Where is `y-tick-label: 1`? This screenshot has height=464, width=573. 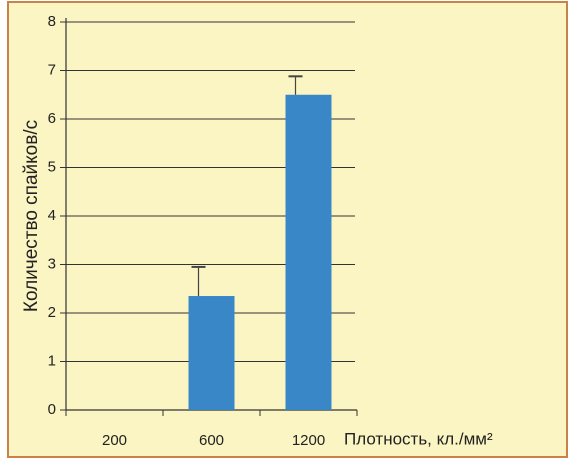
y-tick-label: 1 is located at coordinates (52, 360).